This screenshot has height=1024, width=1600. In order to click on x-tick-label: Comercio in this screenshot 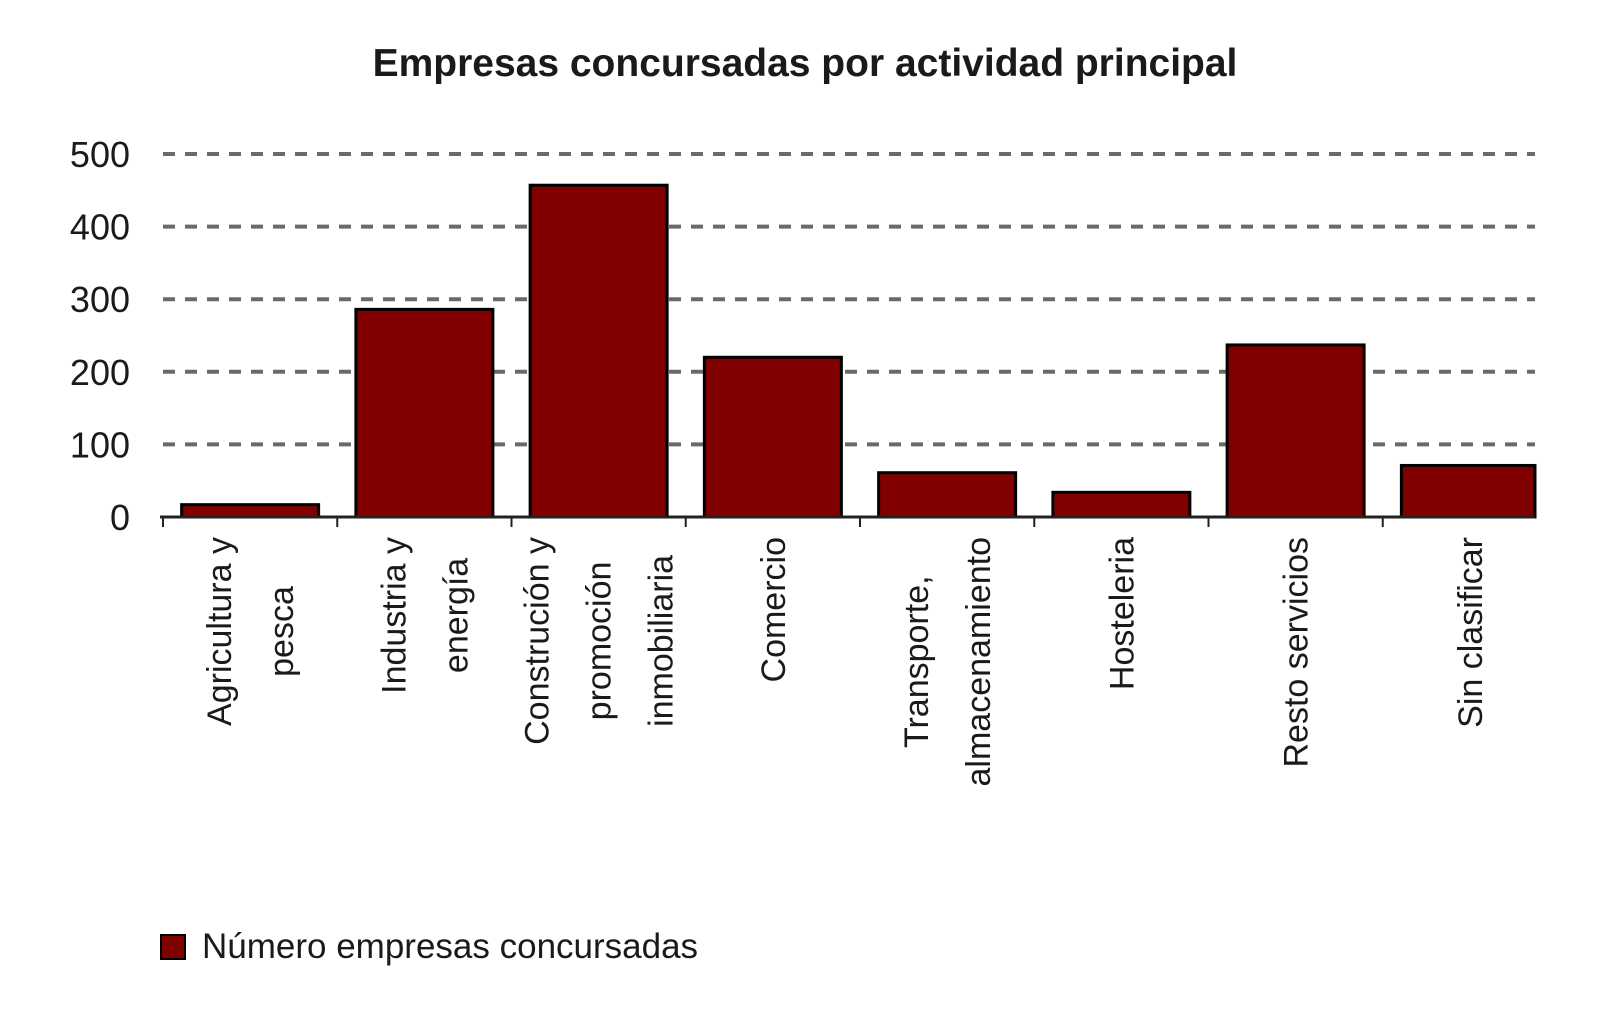, I will do `click(774, 609)`.